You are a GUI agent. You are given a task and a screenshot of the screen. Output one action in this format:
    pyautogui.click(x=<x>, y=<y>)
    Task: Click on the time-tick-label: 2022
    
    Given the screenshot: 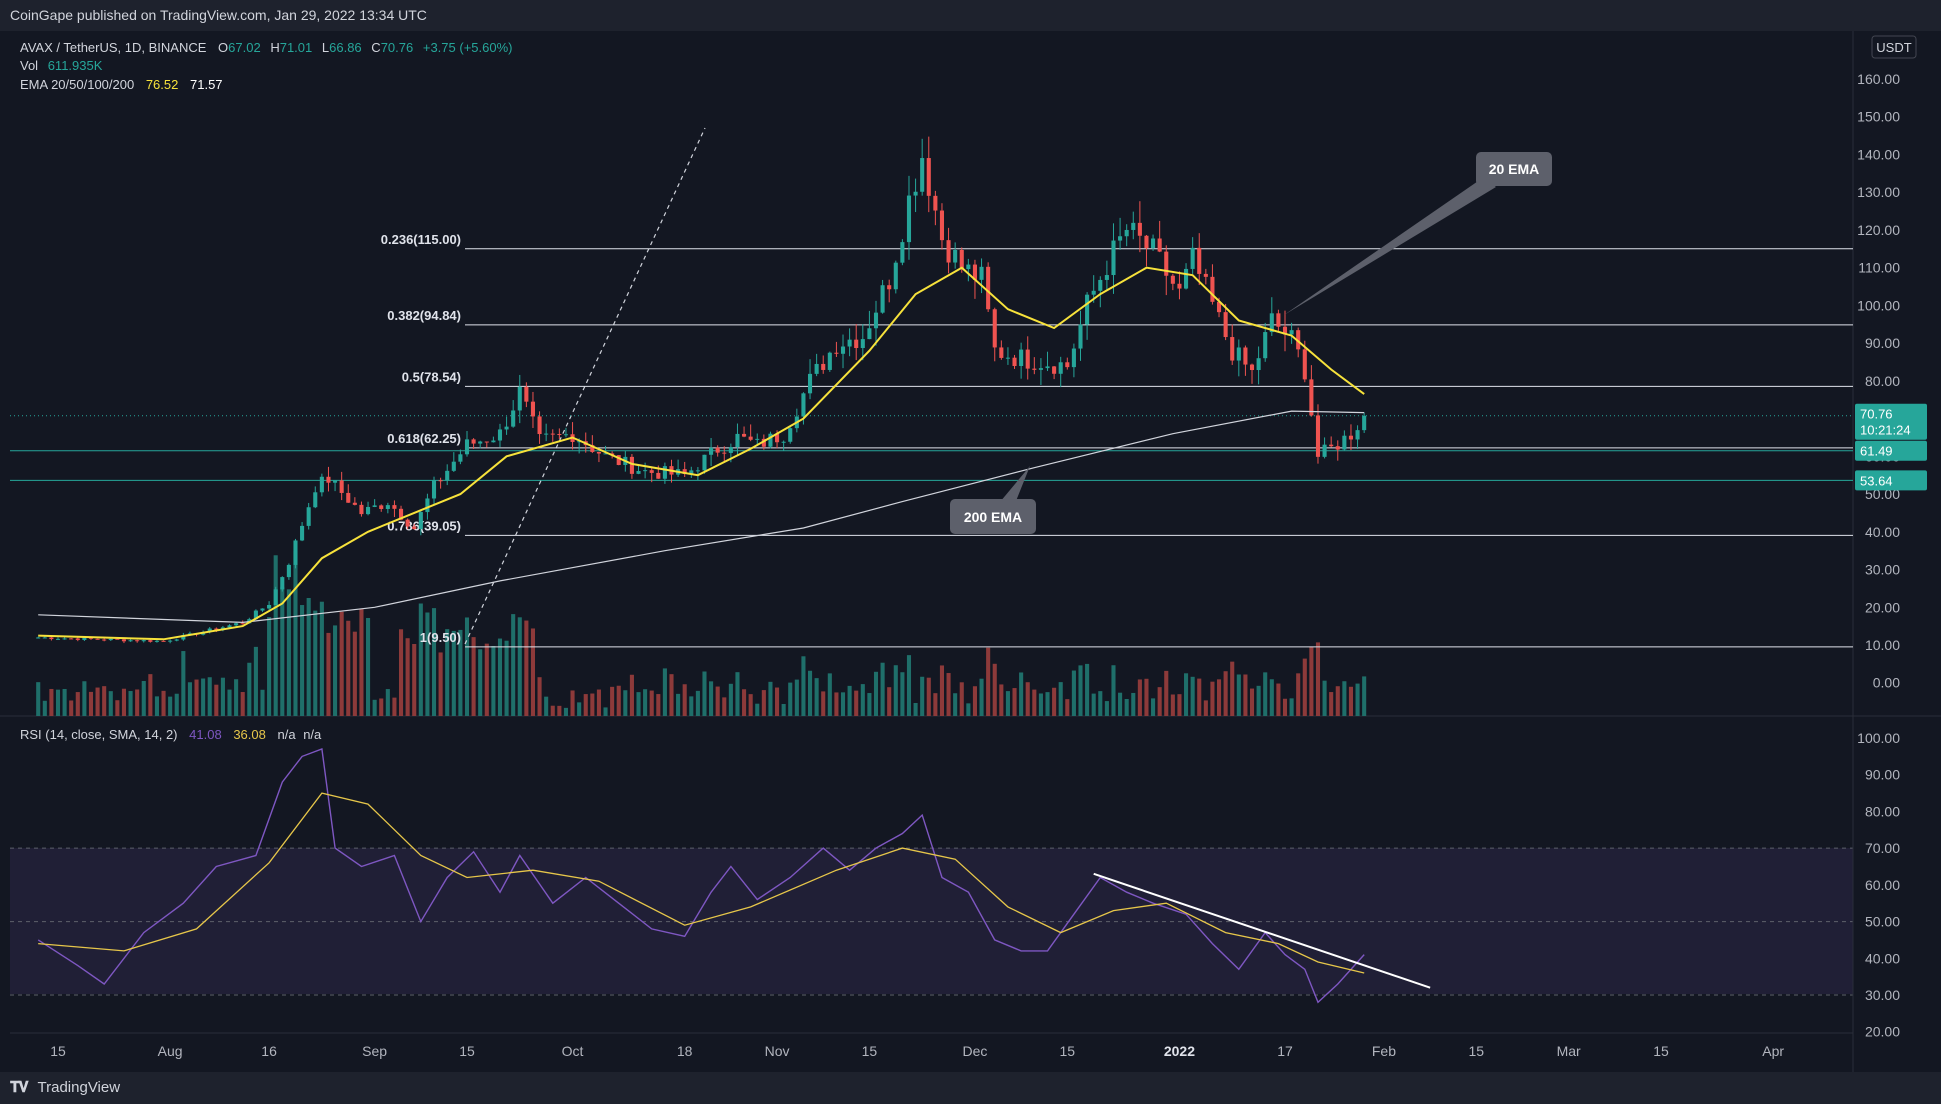 What is the action you would take?
    pyautogui.click(x=1179, y=1051)
    